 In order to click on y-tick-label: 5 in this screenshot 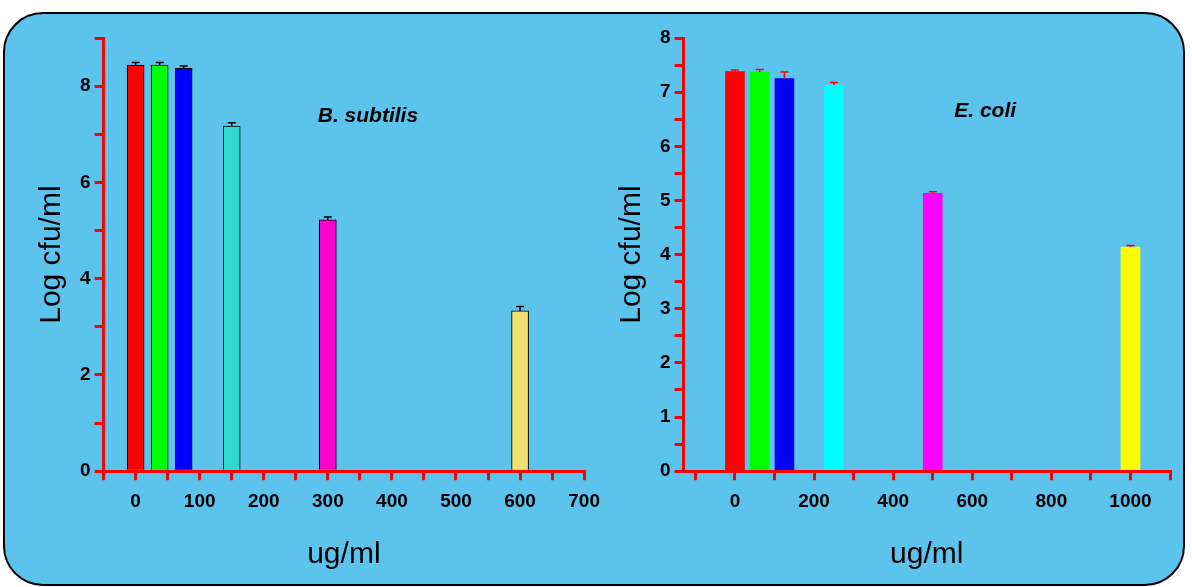, I will do `click(665, 199)`.